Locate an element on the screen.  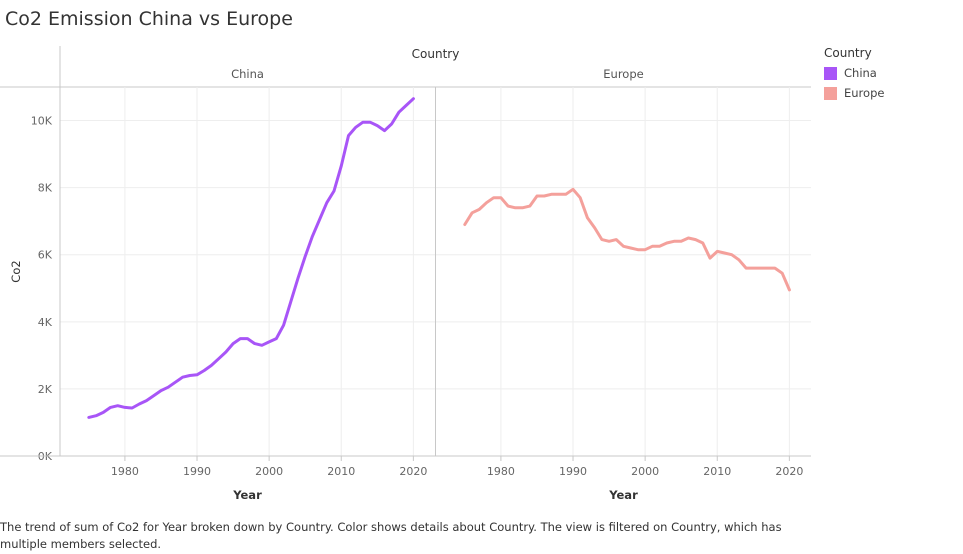
legend: Country China Europe is located at coordinates (854, 74).